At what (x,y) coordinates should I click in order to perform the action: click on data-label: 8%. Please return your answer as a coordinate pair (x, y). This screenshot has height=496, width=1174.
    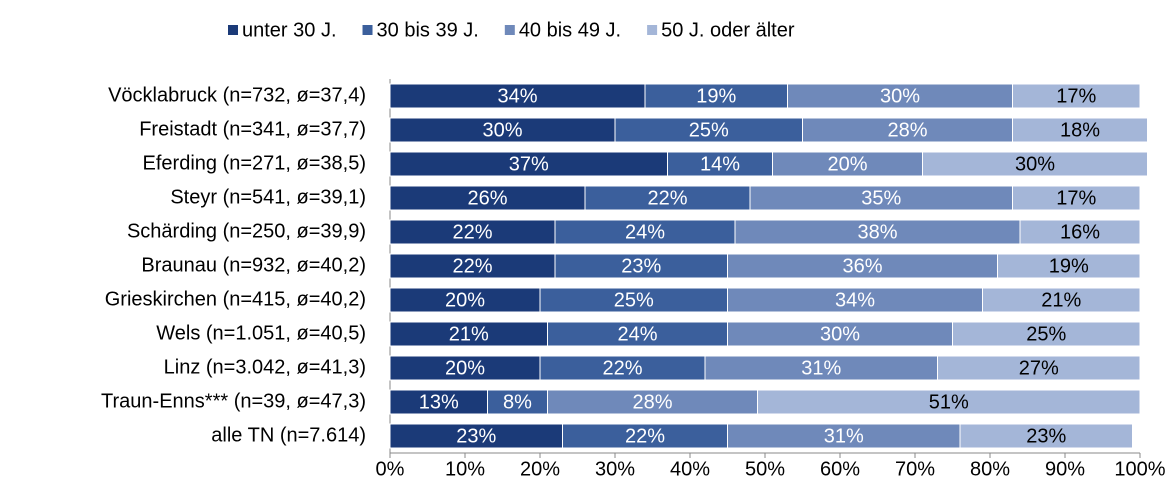
    Looking at the image, I should click on (517, 402).